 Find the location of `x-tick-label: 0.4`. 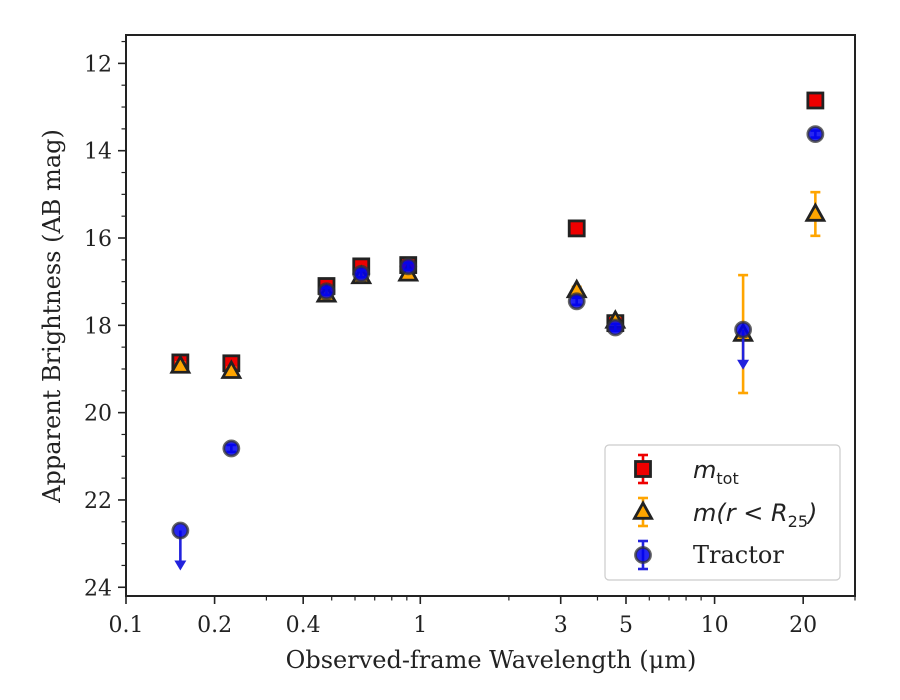

x-tick-label: 0.4 is located at coordinates (303, 625).